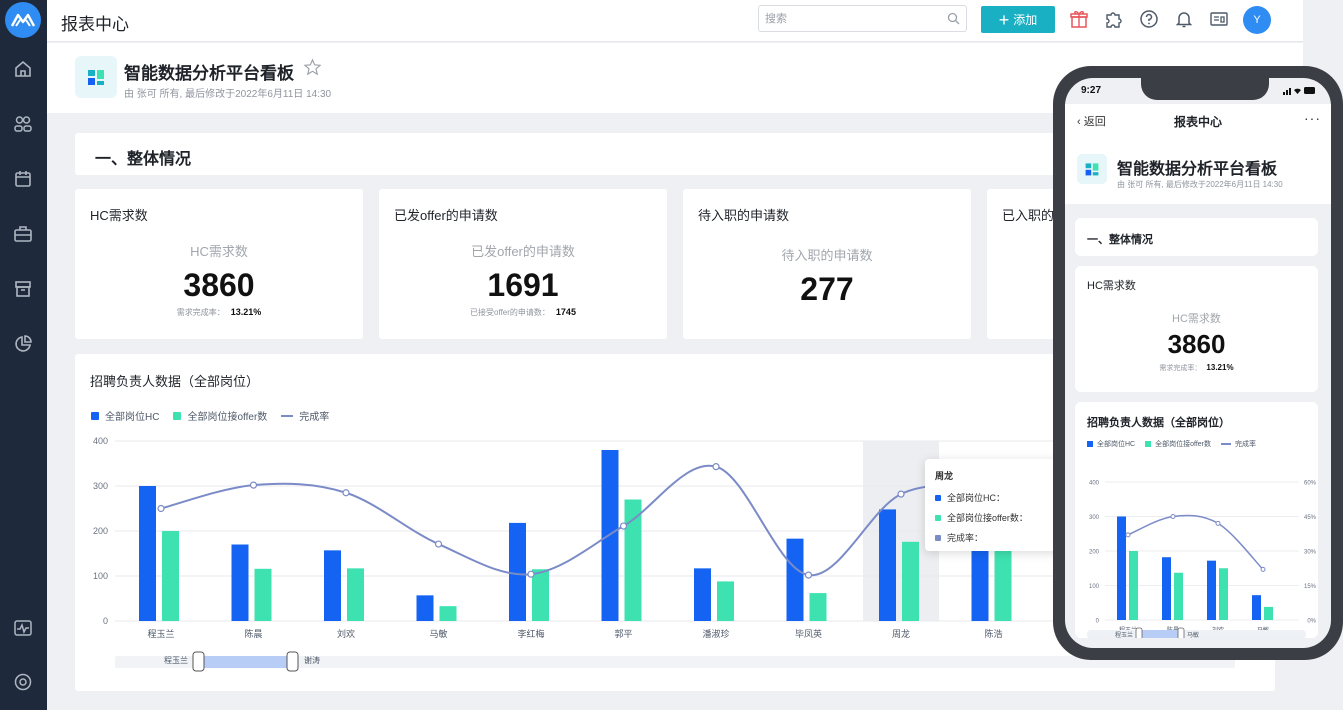 The width and height of the screenshot is (1343, 710). I want to click on phone-navbar: ‹ 返回 报表中心 ···, so click(1198, 119).